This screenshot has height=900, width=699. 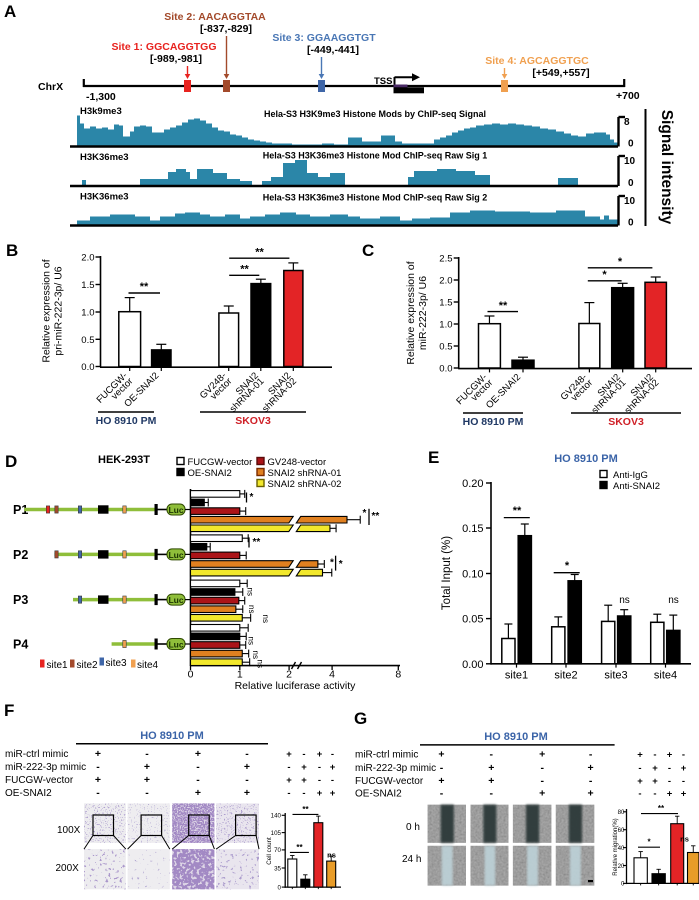 What do you see at coordinates (104, 197) in the screenshot?
I see `svg-text: H3K36me3` at bounding box center [104, 197].